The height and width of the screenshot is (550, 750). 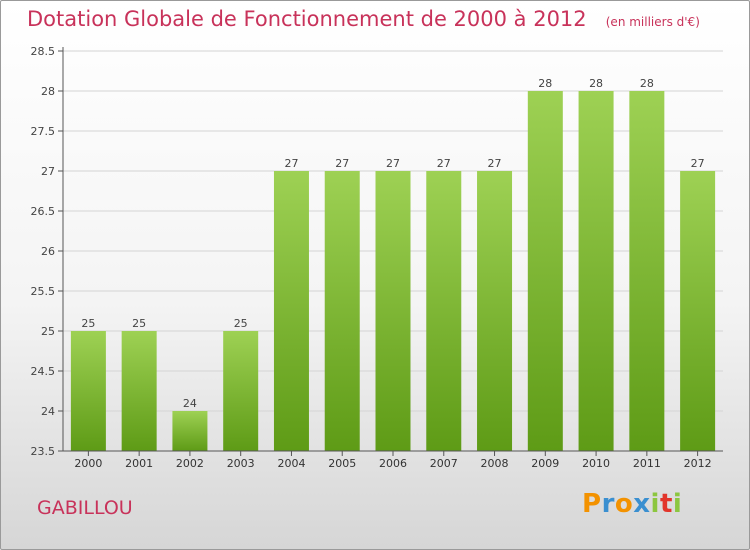 I want to click on x-tick-label: 2002, so click(x=190, y=463).